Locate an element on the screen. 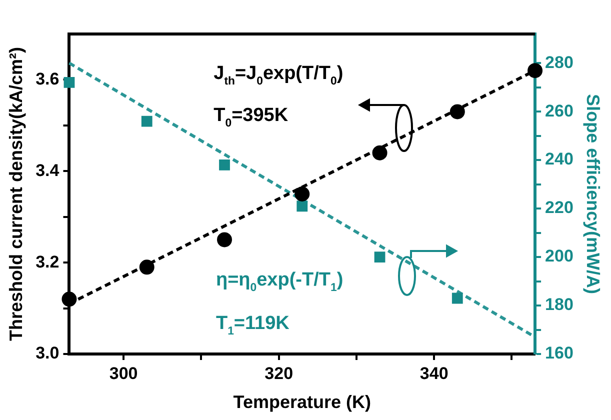  y2-tick-label: 240 is located at coordinates (559, 159).